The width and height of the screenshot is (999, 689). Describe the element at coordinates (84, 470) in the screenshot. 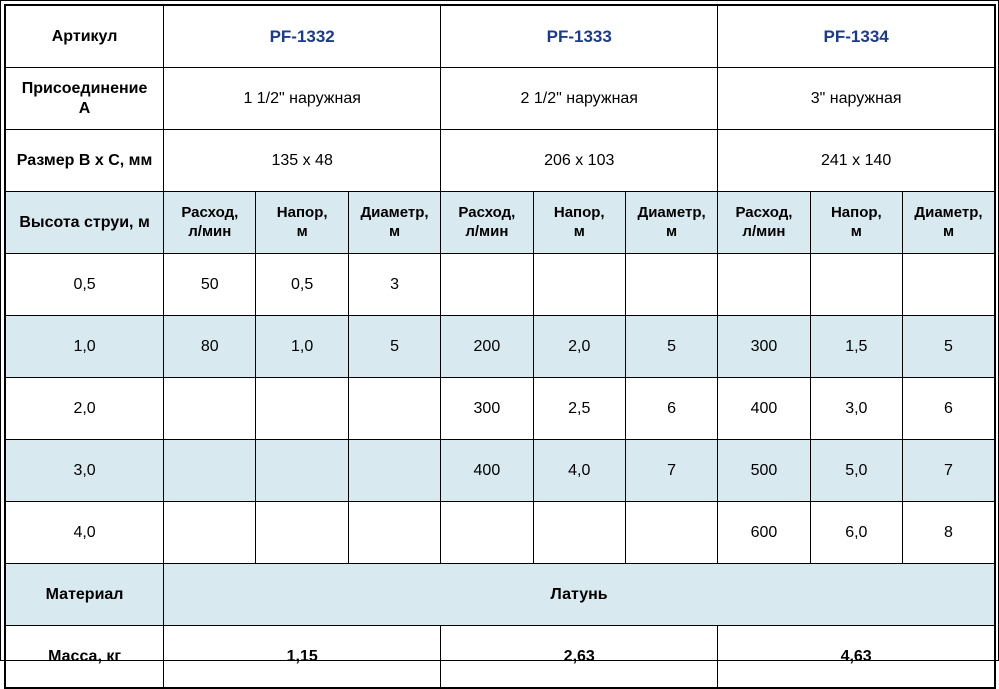

I see `jet-height-value: 3,0` at that location.